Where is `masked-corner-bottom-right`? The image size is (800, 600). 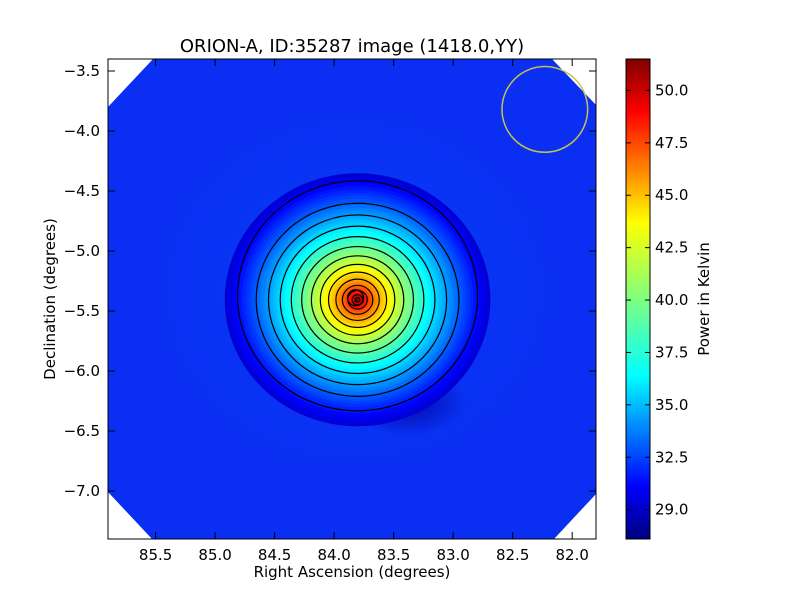
masked-corner-bottom-right is located at coordinates (575, 516).